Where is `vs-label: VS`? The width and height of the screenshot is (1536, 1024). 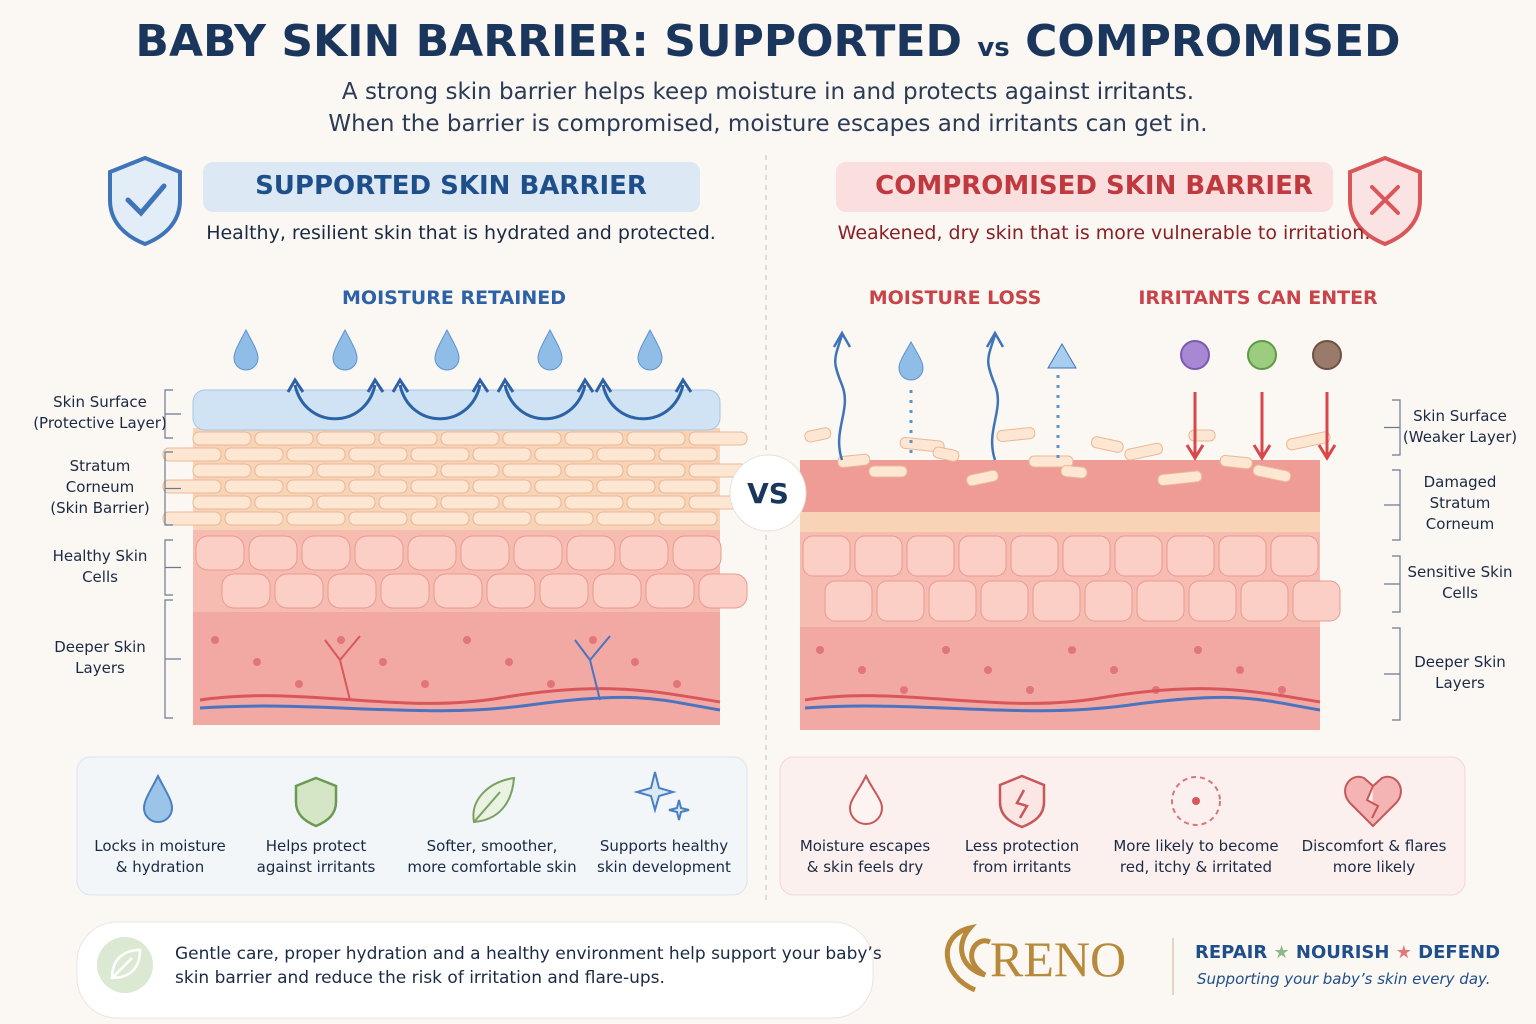
vs-label: VS is located at coordinates (768, 493).